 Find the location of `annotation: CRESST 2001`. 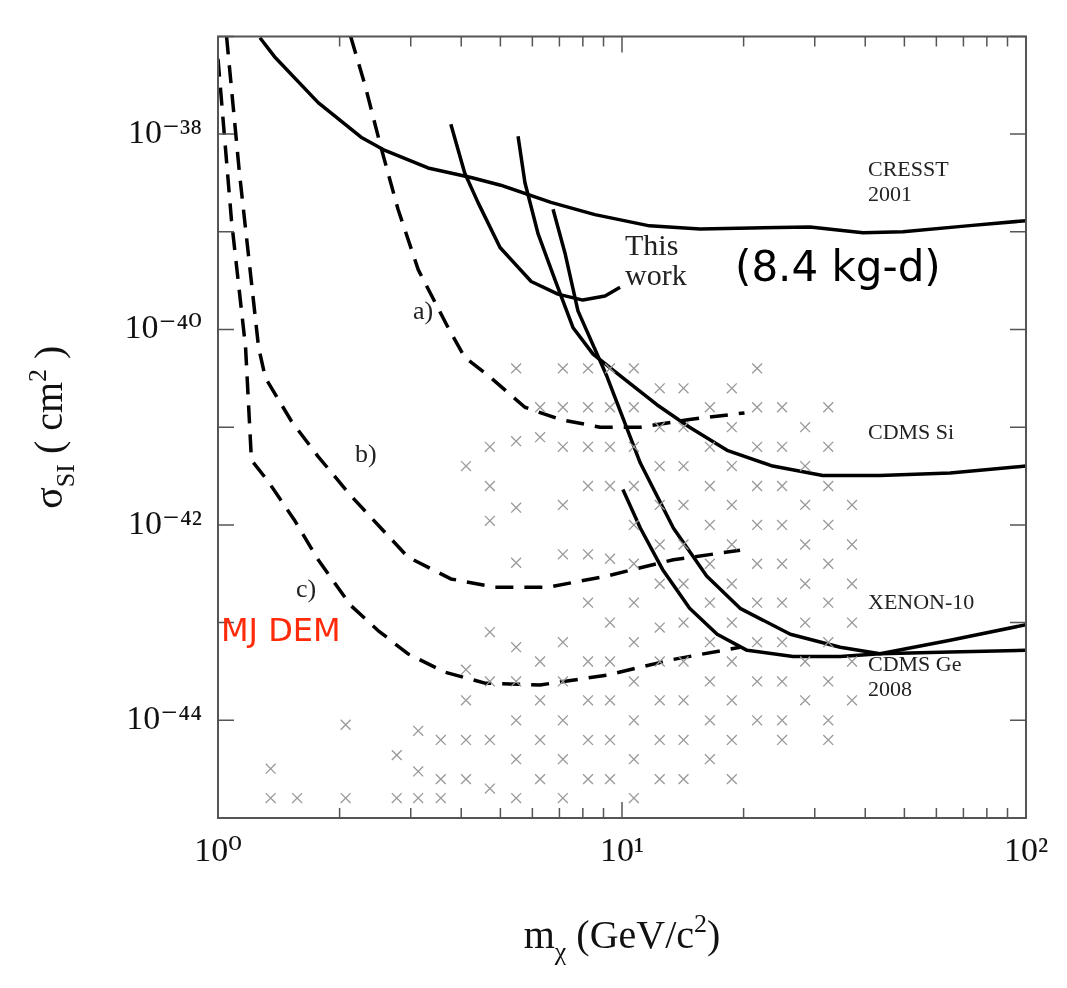

annotation: CRESST 2001 is located at coordinates (909, 181).